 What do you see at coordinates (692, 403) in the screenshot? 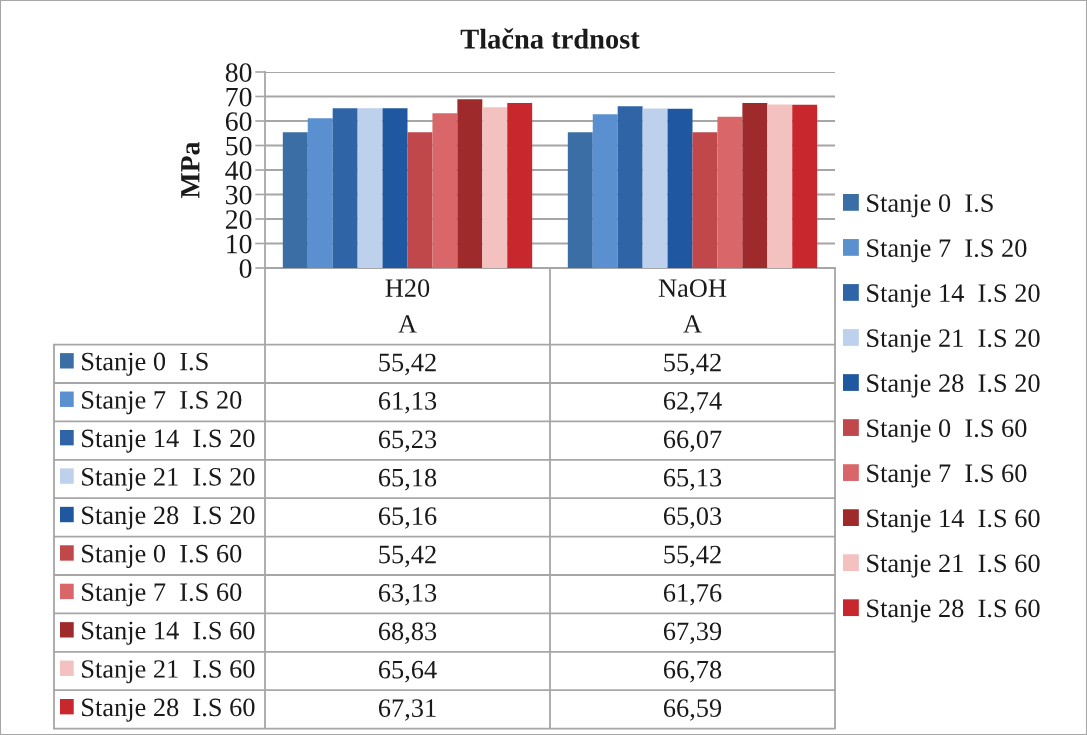
I see `data-label: 62,74` at bounding box center [692, 403].